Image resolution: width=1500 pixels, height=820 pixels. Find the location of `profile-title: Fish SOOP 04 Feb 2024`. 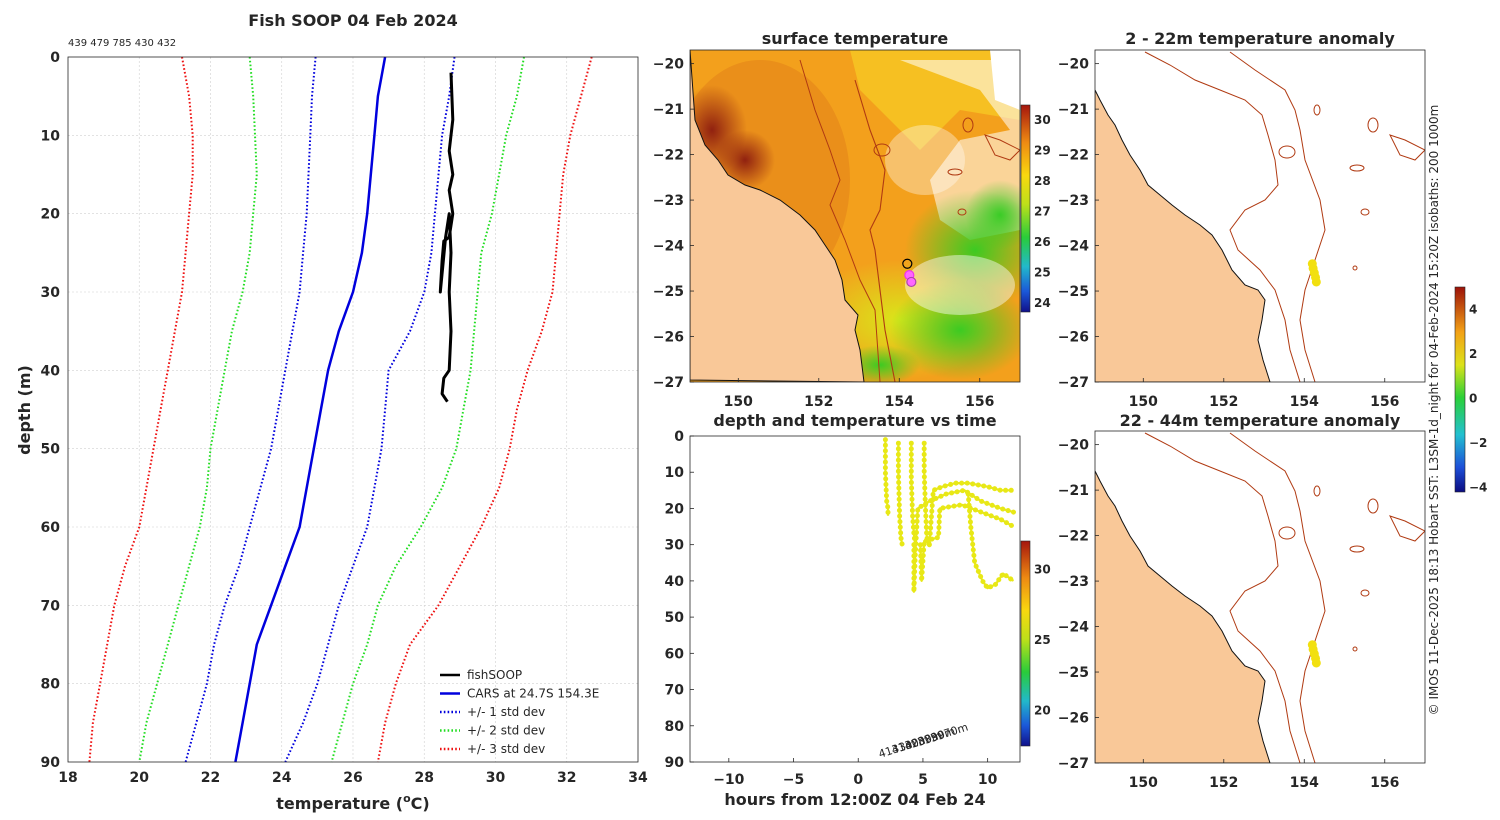

profile-title: Fish SOOP 04 Feb 2024 is located at coordinates (352, 20).